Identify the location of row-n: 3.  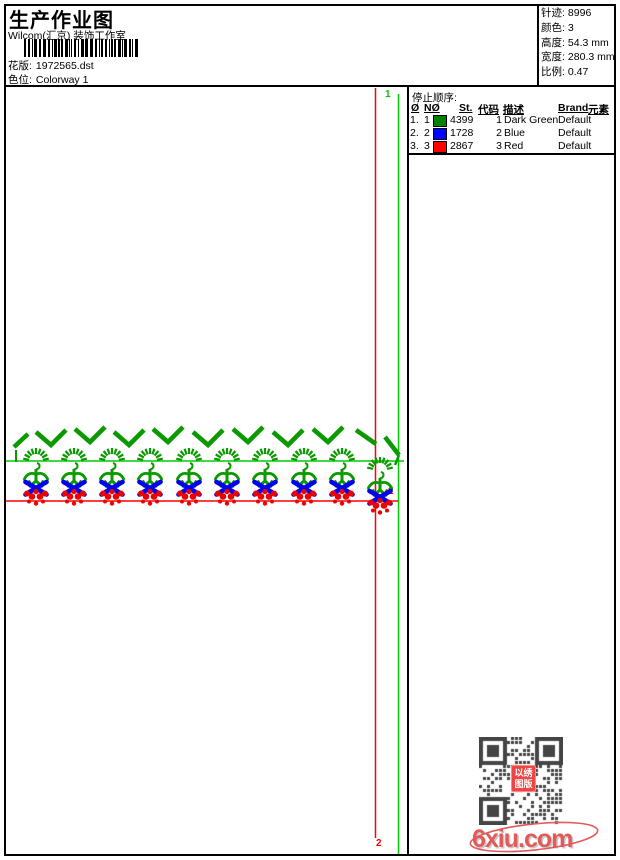
(427, 146).